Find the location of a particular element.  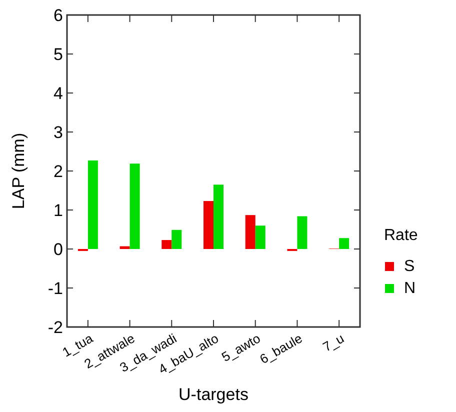

y-axis-title: LAP (mm) is located at coordinates (18, 171).